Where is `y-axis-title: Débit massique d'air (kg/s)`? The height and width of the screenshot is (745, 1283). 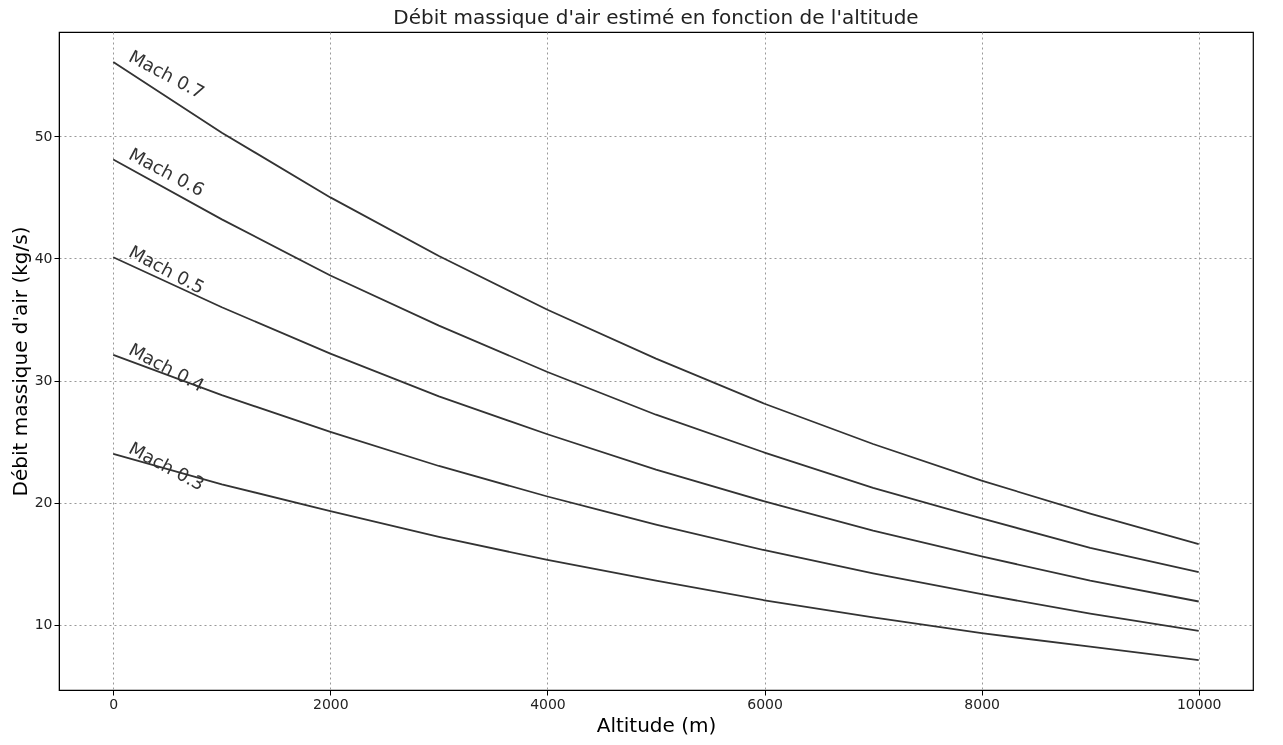 y-axis-title: Débit massique d'air (kg/s) is located at coordinates (19, 361).